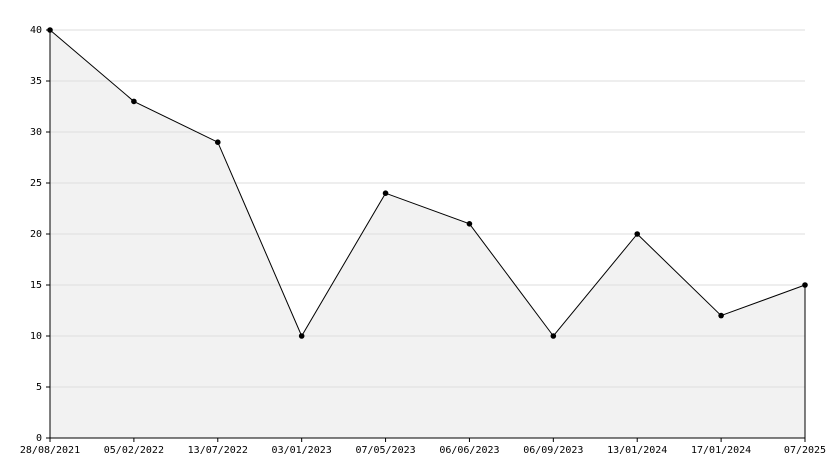 The height and width of the screenshot is (472, 834). I want to click on x-tick-label: 07/05/2023, so click(385, 450).